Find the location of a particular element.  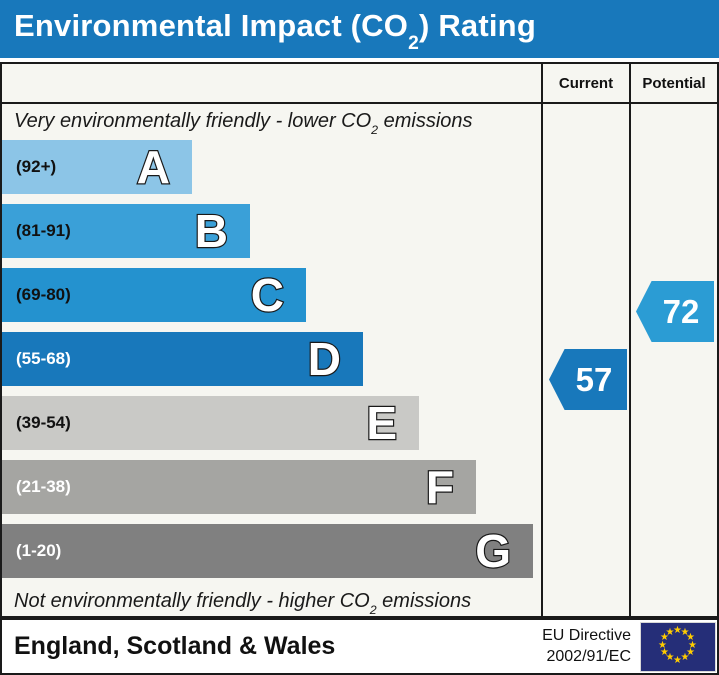

band-row-d: (55-68) D is located at coordinates (271, 364).